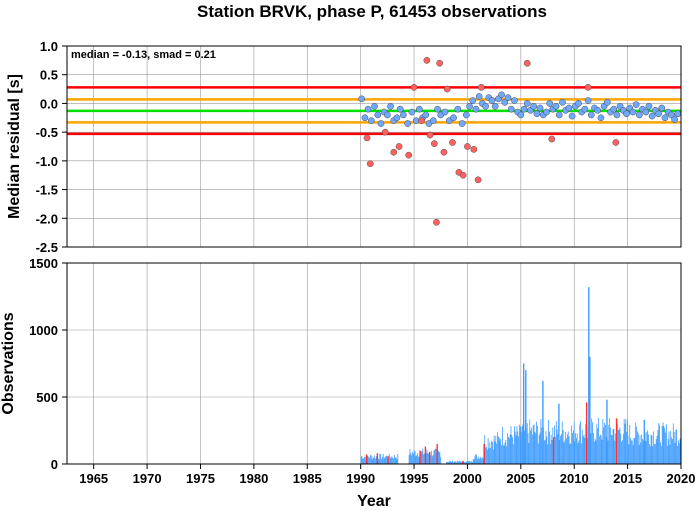  Describe the element at coordinates (49, 46) in the screenshot. I see `y-tick-label: 1.0` at that location.